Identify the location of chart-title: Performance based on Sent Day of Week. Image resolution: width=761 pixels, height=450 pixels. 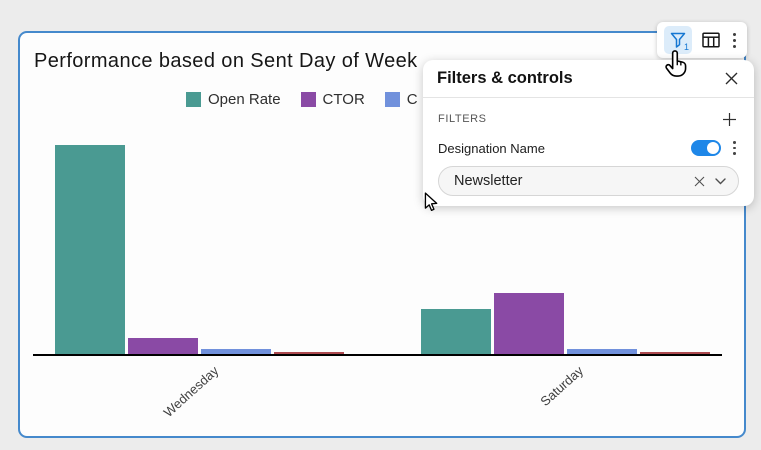
(226, 61).